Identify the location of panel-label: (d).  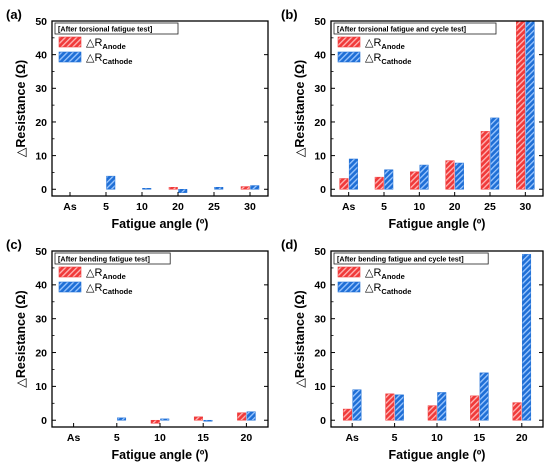
(289, 244).